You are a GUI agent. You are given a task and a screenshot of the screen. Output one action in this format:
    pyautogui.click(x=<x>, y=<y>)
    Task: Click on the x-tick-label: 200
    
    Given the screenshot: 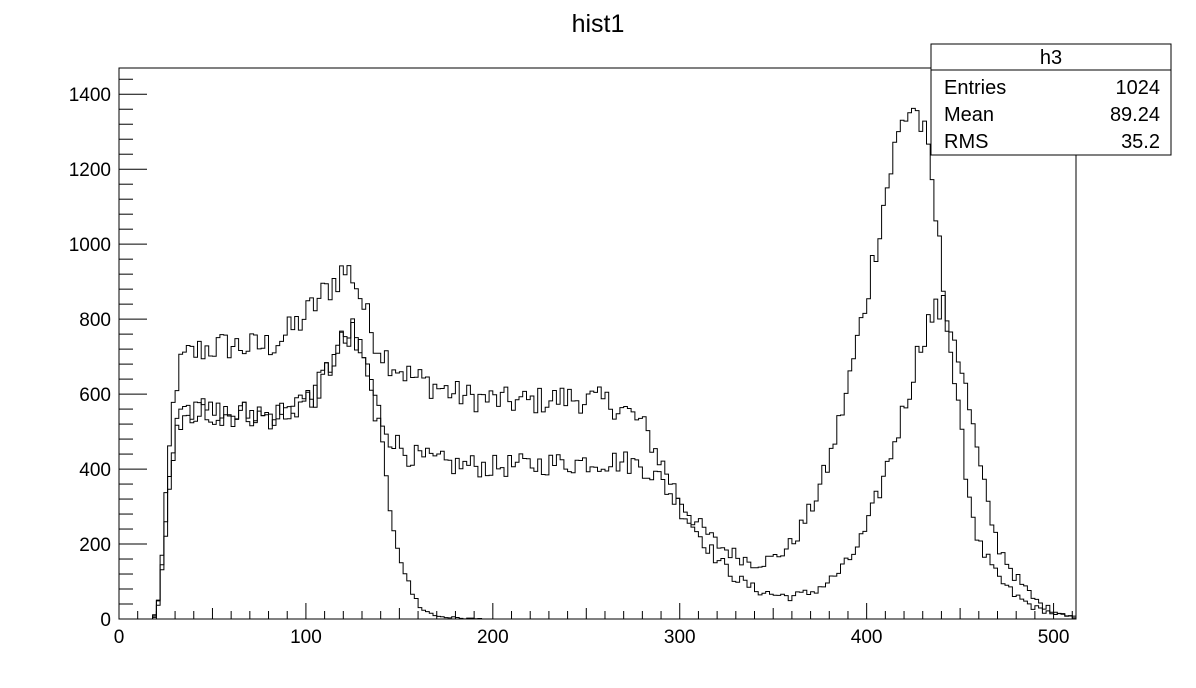 What is the action you would take?
    pyautogui.click(x=493, y=637)
    